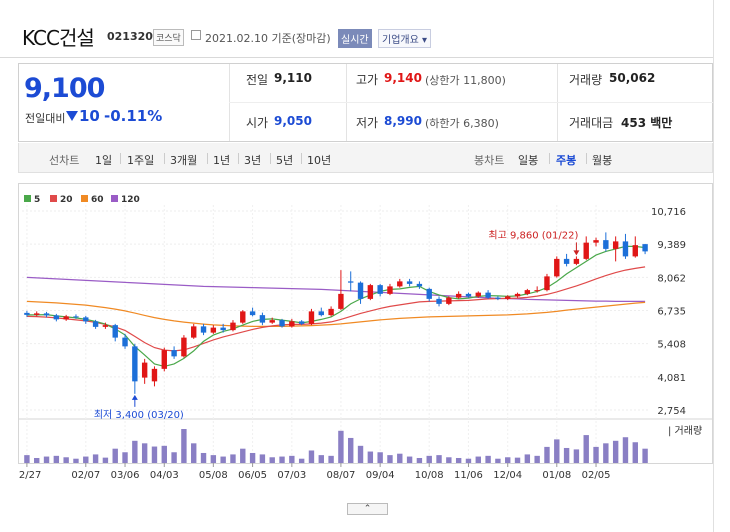  What do you see at coordinates (58, 38) in the screenshot?
I see `company-name: KCC건설` at bounding box center [58, 38].